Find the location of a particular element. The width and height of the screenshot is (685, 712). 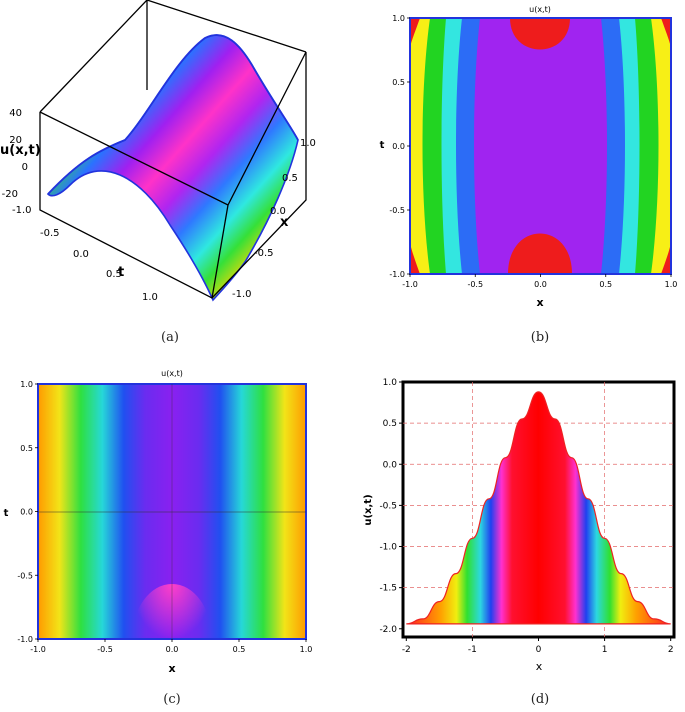

caption-d: (d) is located at coordinates (540, 699).